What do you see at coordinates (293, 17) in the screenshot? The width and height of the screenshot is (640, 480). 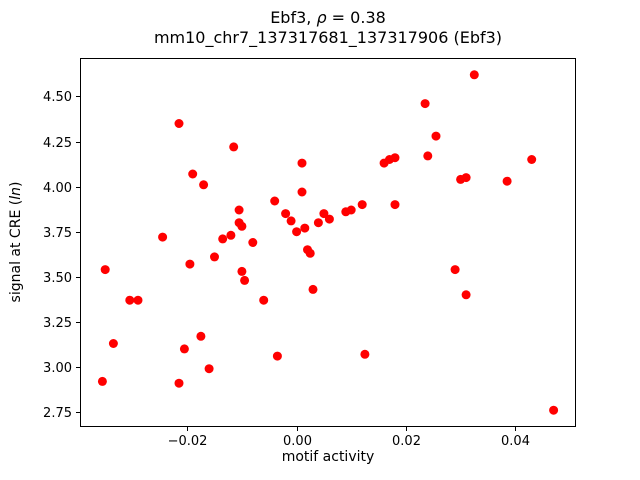 I see `title-prefix: Ebf3,` at bounding box center [293, 17].